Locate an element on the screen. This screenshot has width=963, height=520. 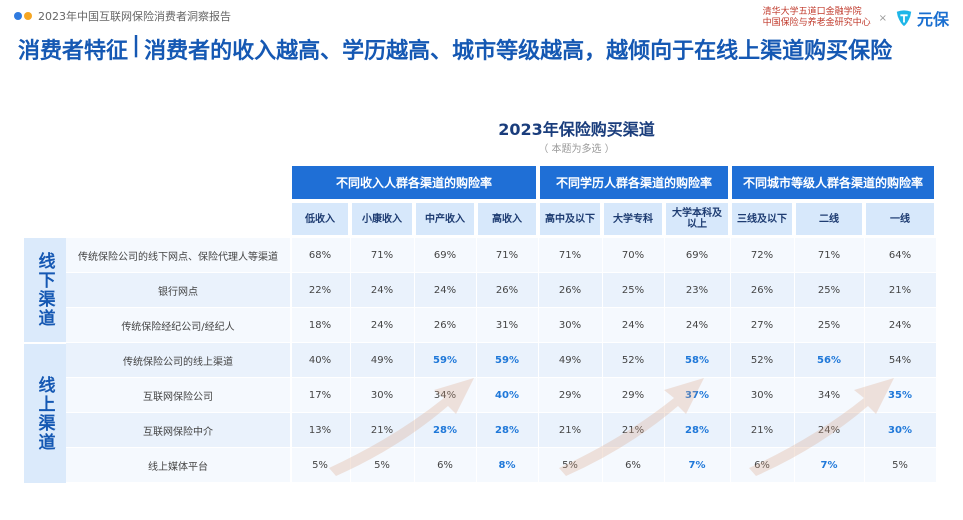
table-cell: 23% is located at coordinates (697, 290).